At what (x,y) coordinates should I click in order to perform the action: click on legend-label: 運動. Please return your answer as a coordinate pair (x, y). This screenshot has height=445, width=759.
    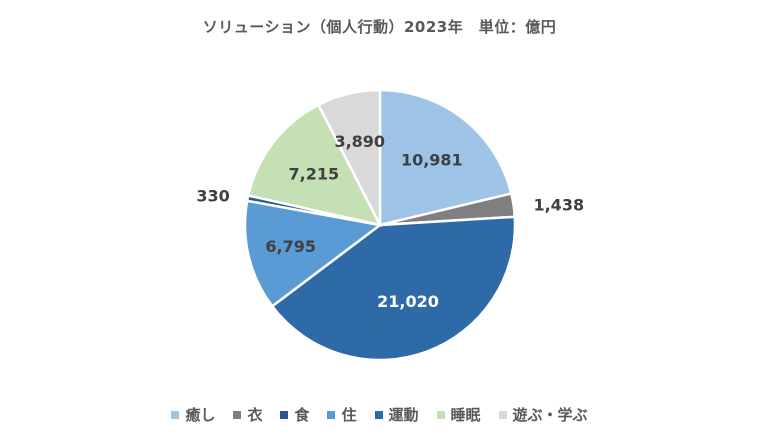
    Looking at the image, I should click on (403, 415).